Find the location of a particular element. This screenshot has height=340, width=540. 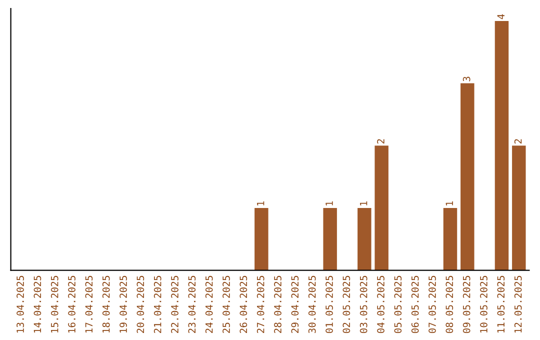

x-tick-label: 24.04.2025 is located at coordinates (209, 304).